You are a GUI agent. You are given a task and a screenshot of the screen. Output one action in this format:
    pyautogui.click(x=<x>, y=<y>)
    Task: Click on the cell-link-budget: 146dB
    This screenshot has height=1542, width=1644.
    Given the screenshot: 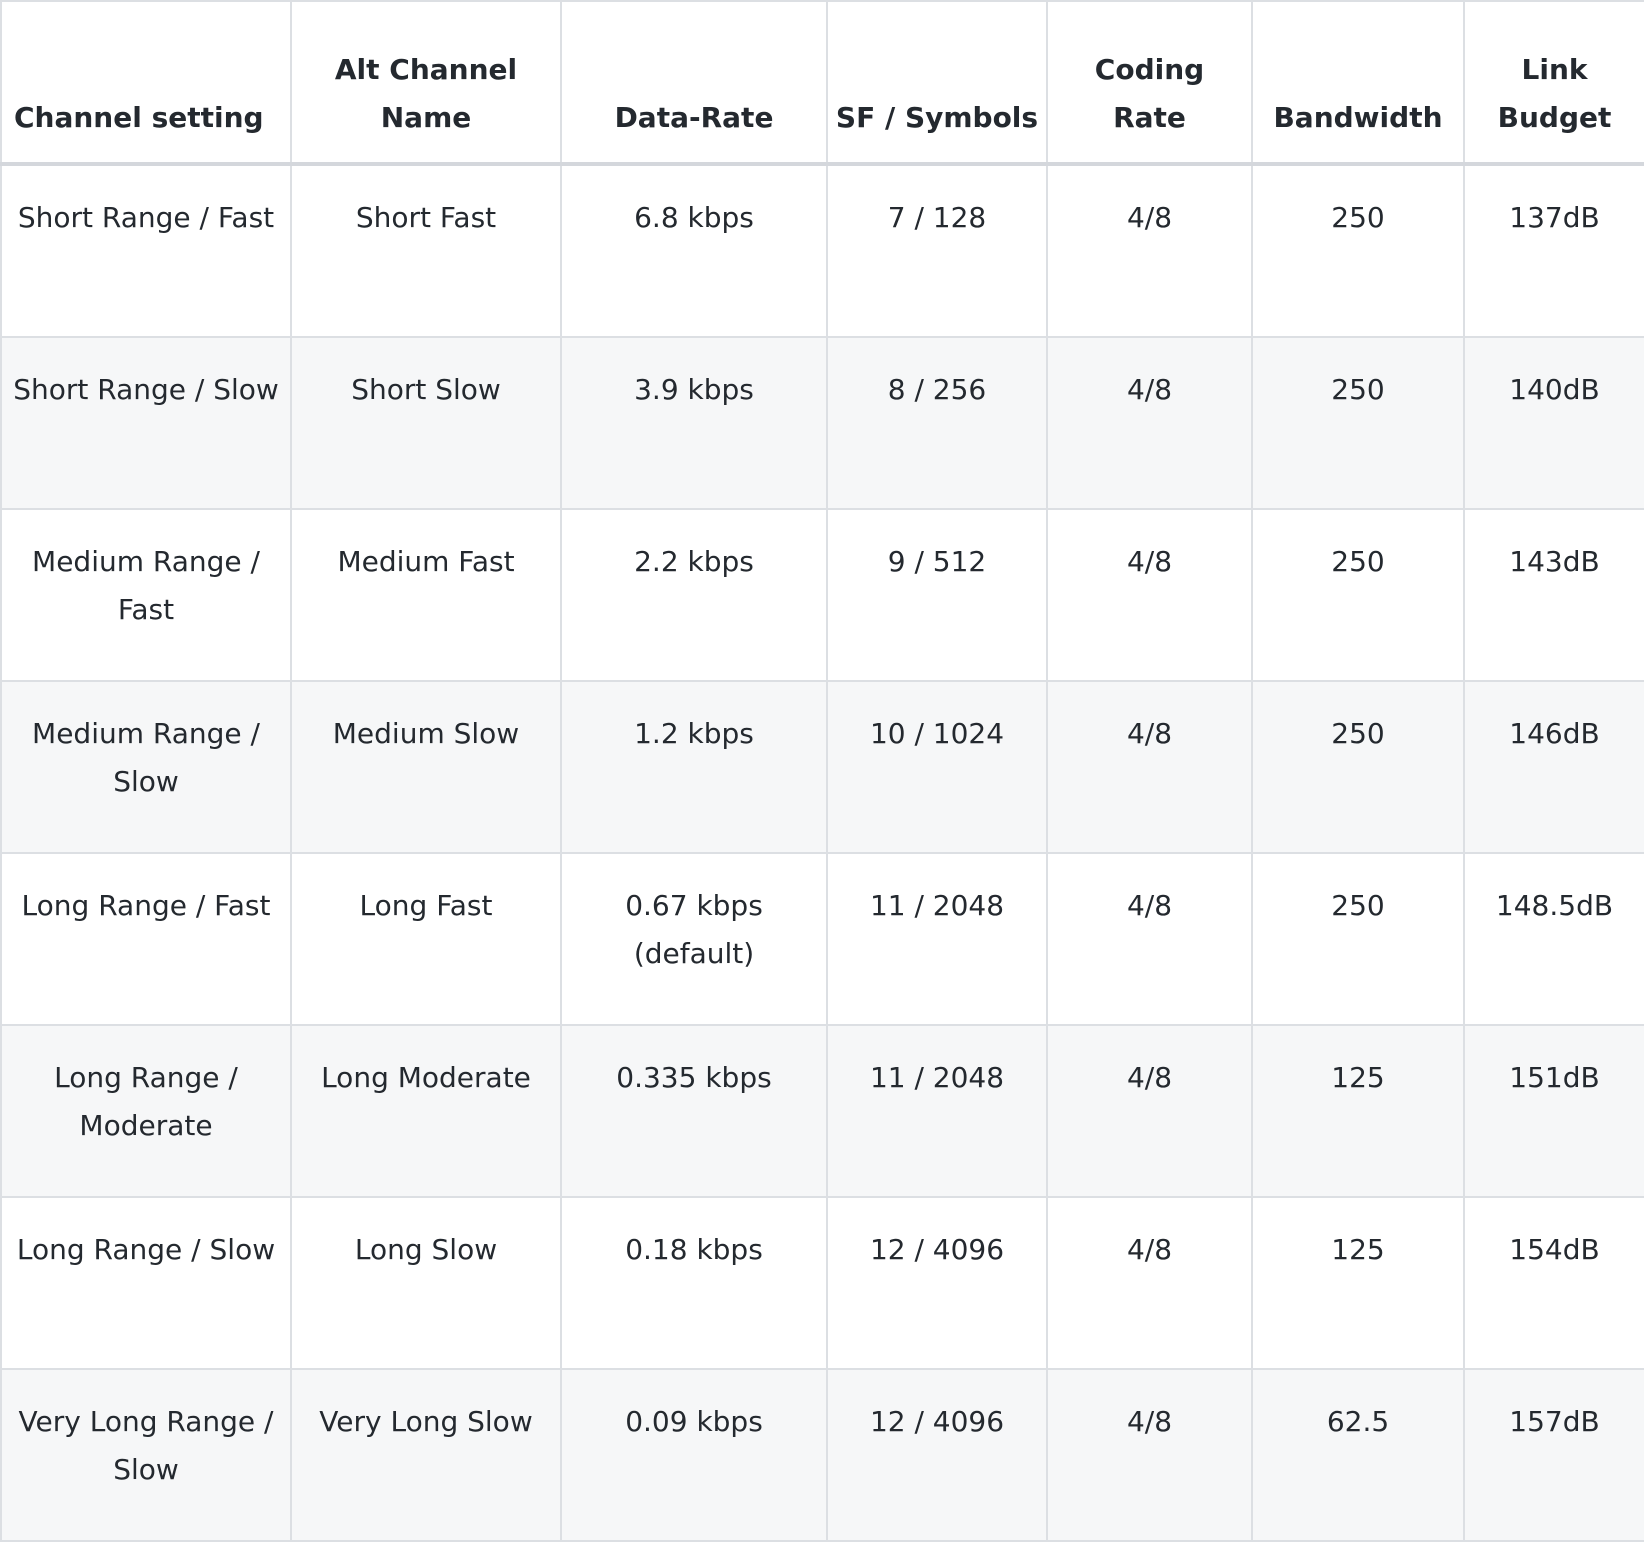 What is the action you would take?
    pyautogui.click(x=1553, y=767)
    